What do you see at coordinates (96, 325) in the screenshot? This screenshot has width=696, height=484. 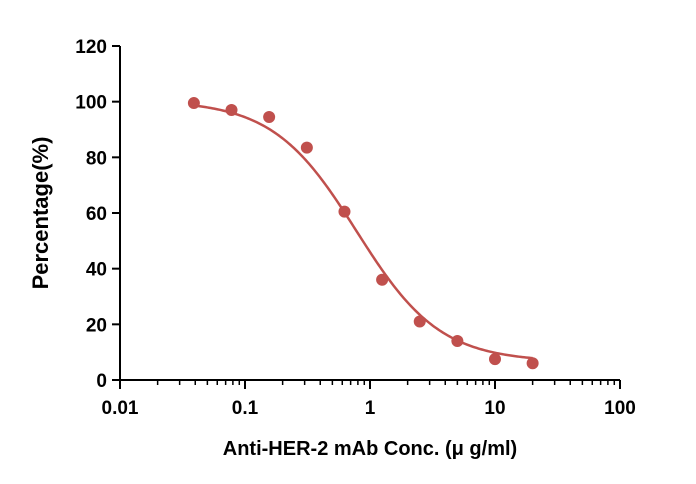 I see `y-tick-label: 20` at bounding box center [96, 325].